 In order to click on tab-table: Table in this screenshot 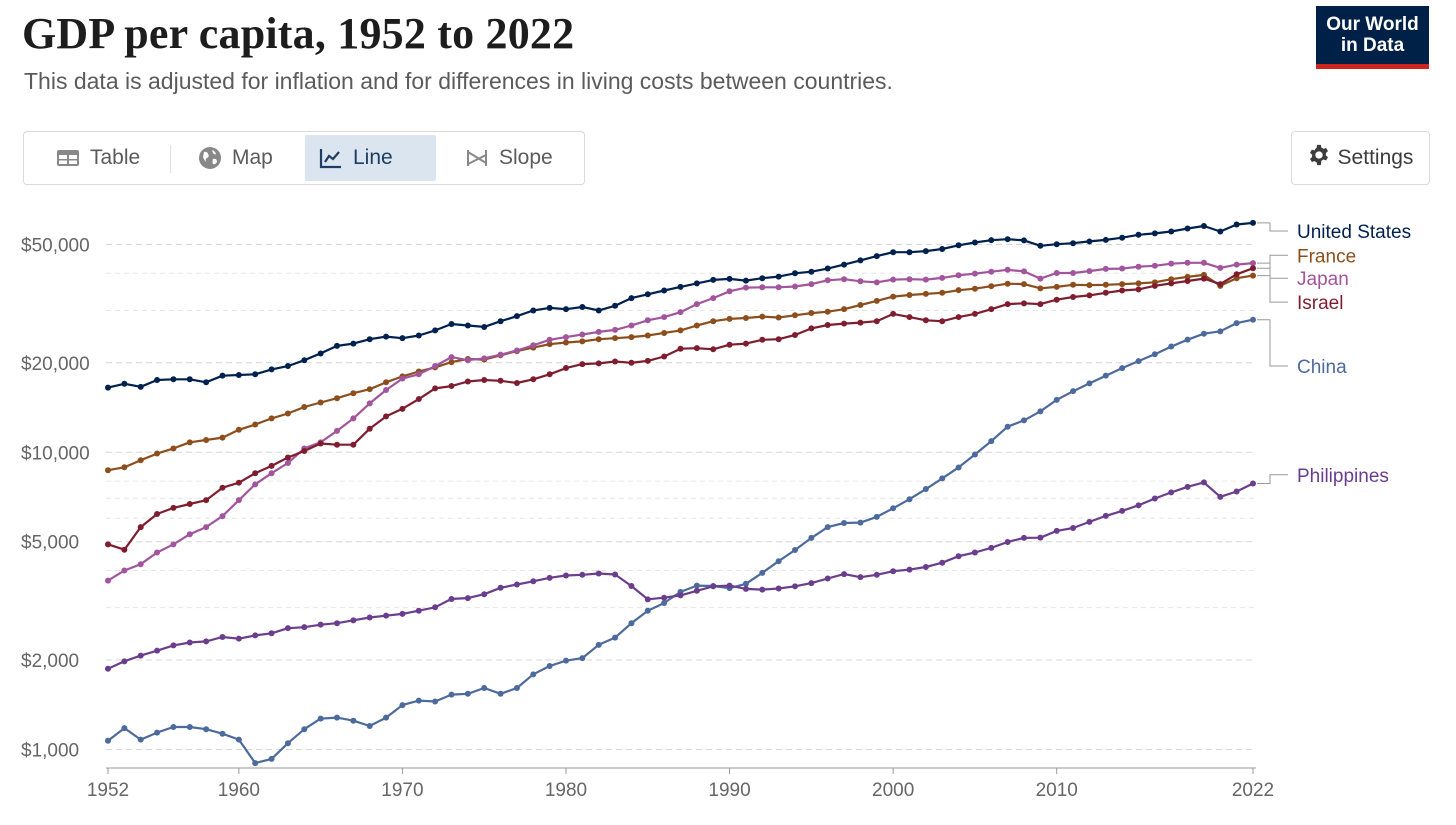, I will do `click(108, 158)`.